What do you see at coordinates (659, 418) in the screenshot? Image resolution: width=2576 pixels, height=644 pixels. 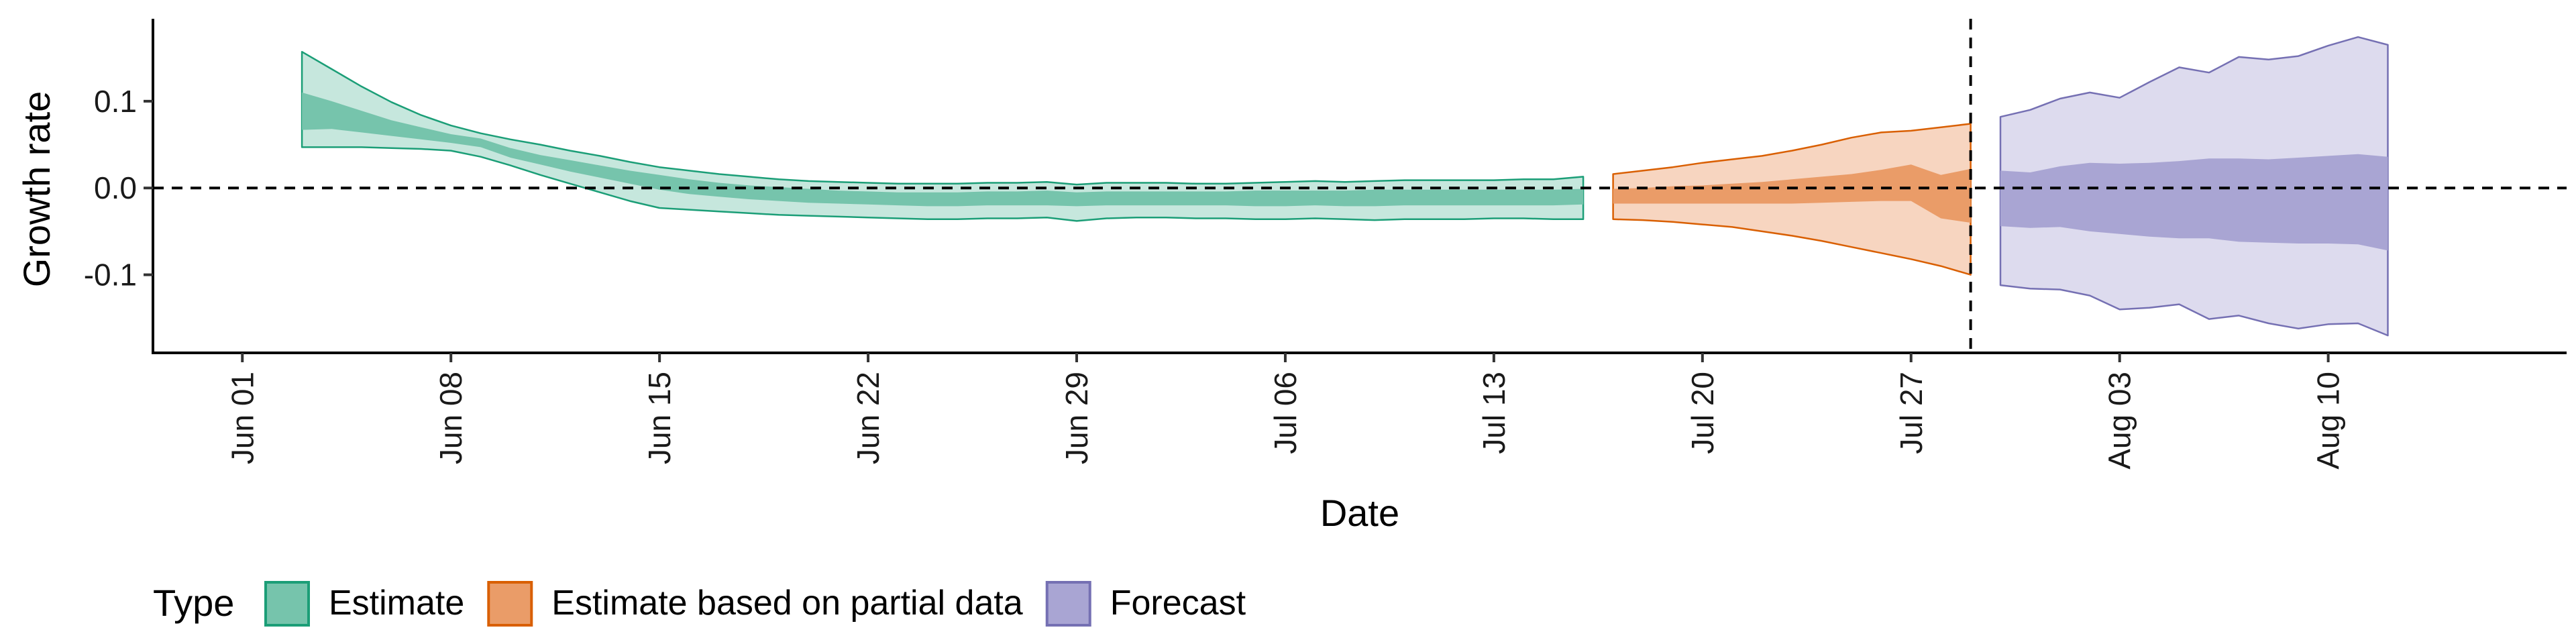 I see `x-tick-label: Jun 15` at bounding box center [659, 418].